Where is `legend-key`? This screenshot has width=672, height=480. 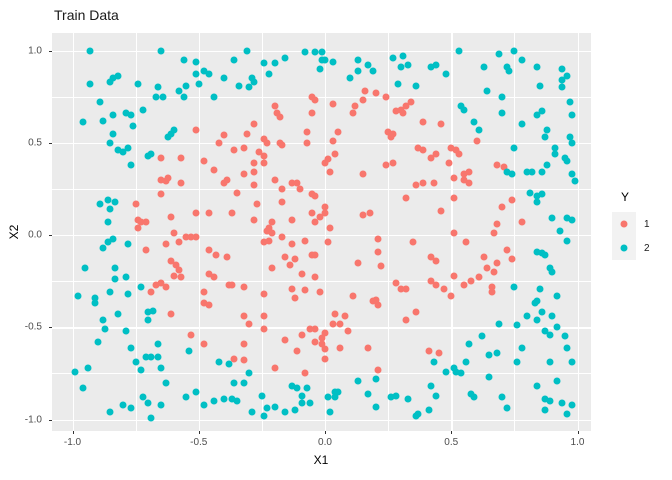
legend-key is located at coordinates (624, 248).